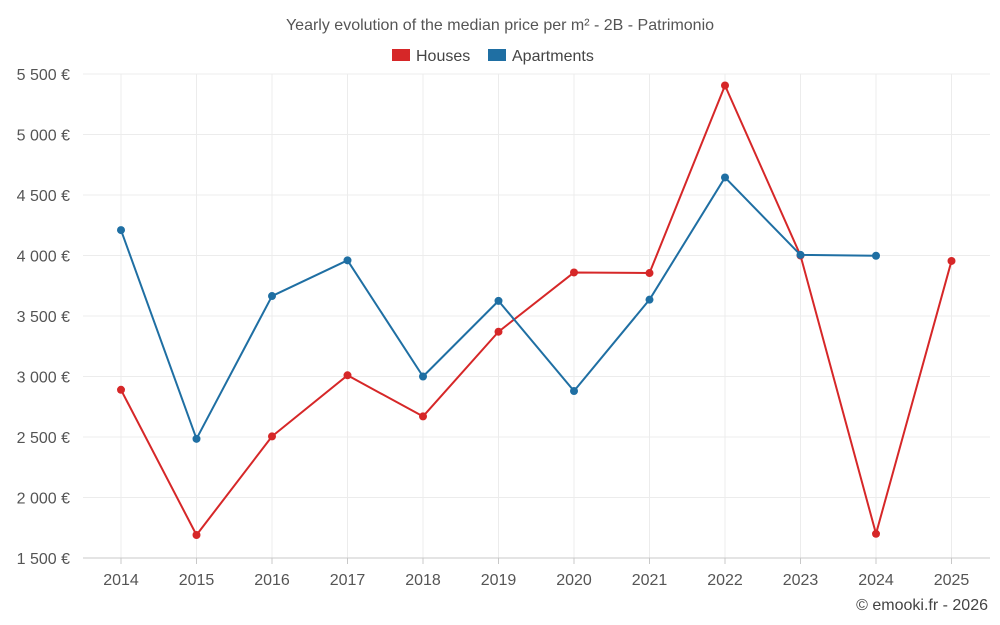 The width and height of the screenshot is (1000, 625). Describe the element at coordinates (43, 499) in the screenshot. I see `y-tick-label: 2 000 €` at that location.